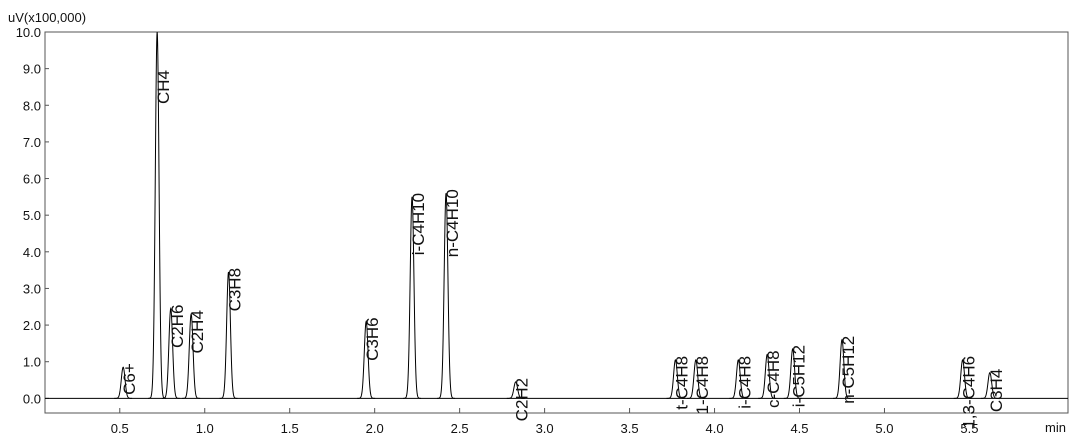 This screenshot has height=446, width=1080. What do you see at coordinates (1055, 427) in the screenshot?
I see `x-axis-label: min` at bounding box center [1055, 427].